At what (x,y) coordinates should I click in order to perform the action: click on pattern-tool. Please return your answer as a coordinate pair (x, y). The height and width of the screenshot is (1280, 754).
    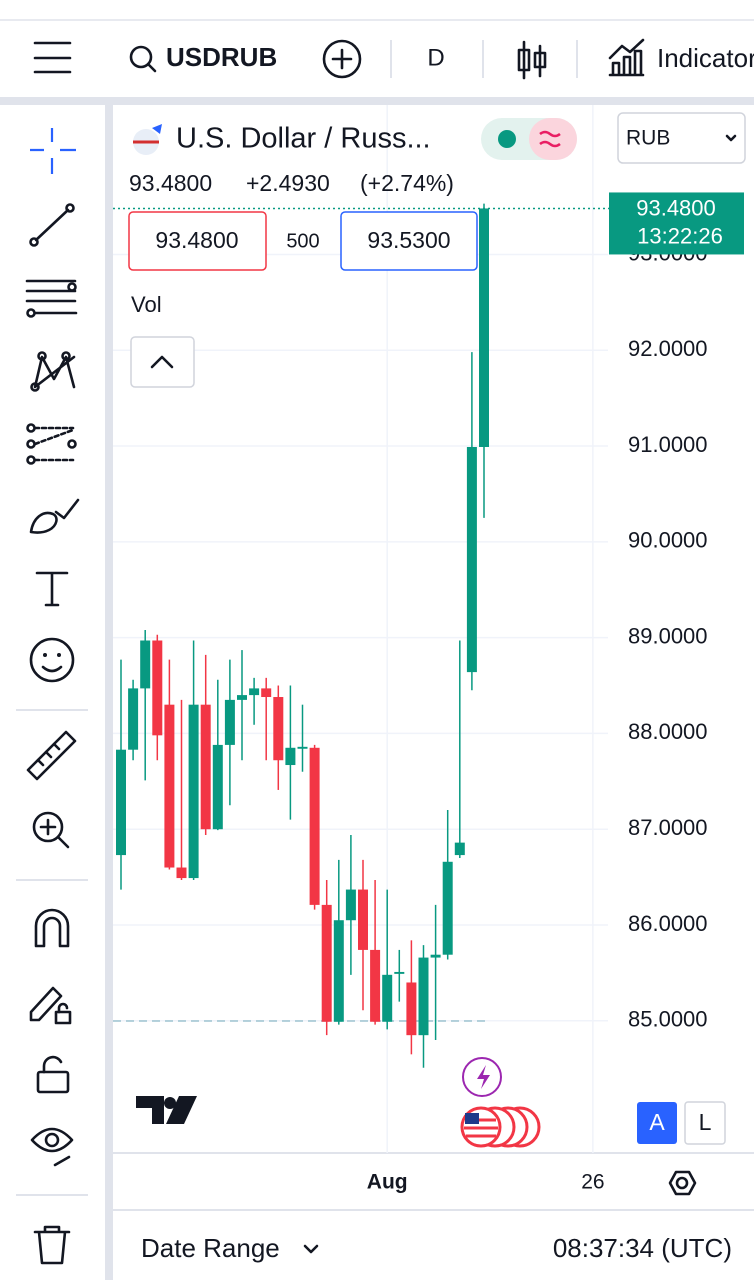
    Looking at the image, I should click on (53, 371).